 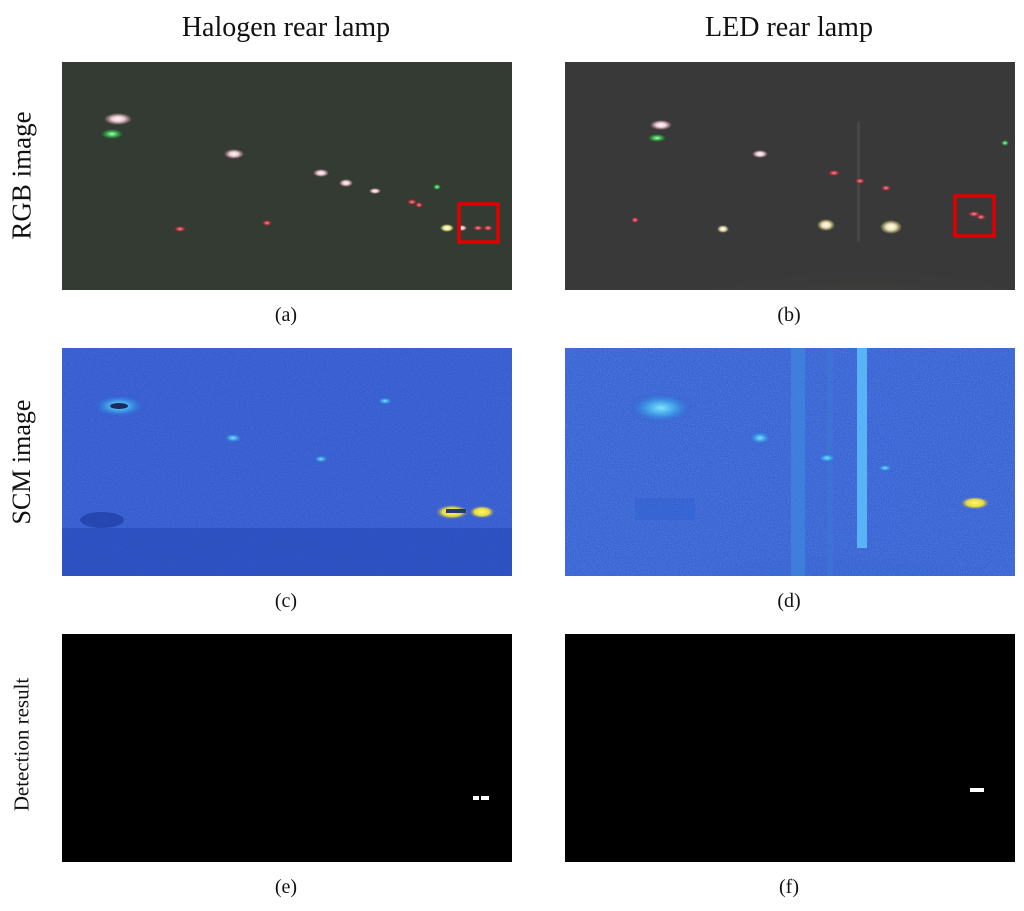 I want to click on caption-f: (f), so click(x=789, y=887).